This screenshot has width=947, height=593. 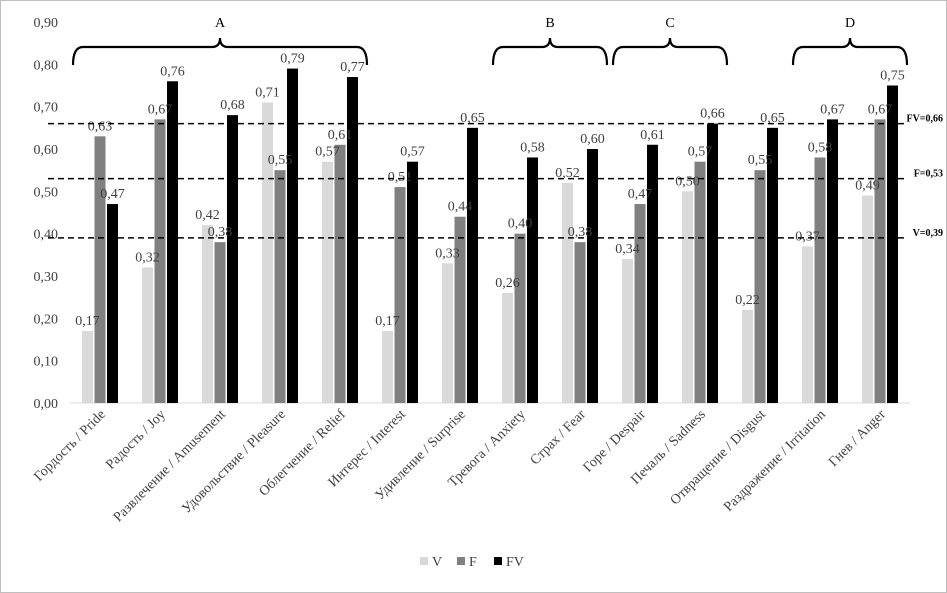 What do you see at coordinates (412, 152) in the screenshot?
I see `data-label-fv: 0,57` at bounding box center [412, 152].